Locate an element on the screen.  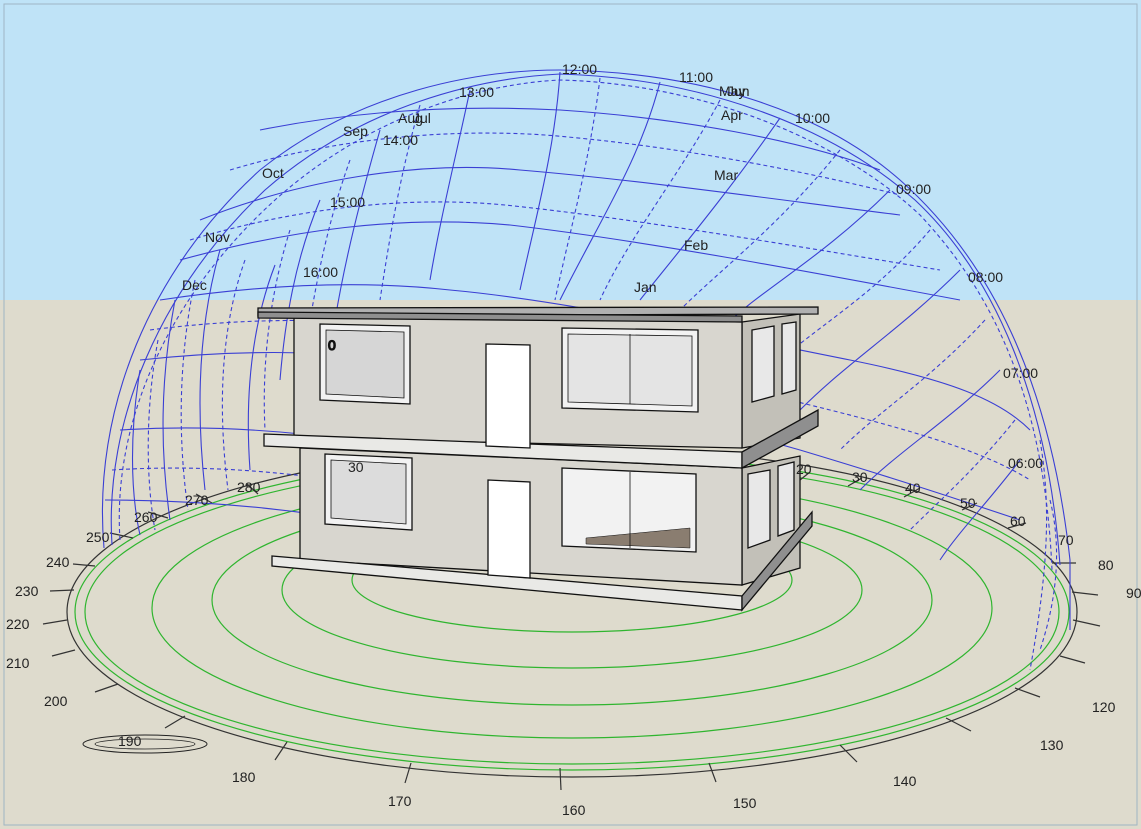
degree-label: 270 is located at coordinates (197, 500).